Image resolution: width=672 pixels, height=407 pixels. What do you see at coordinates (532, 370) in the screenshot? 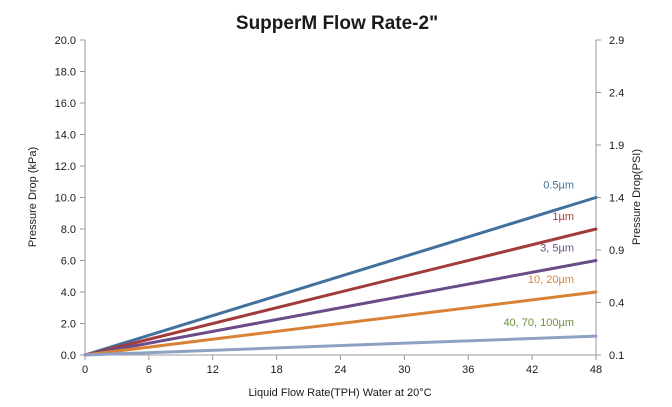
I see `x-tick-label: 42` at bounding box center [532, 370].